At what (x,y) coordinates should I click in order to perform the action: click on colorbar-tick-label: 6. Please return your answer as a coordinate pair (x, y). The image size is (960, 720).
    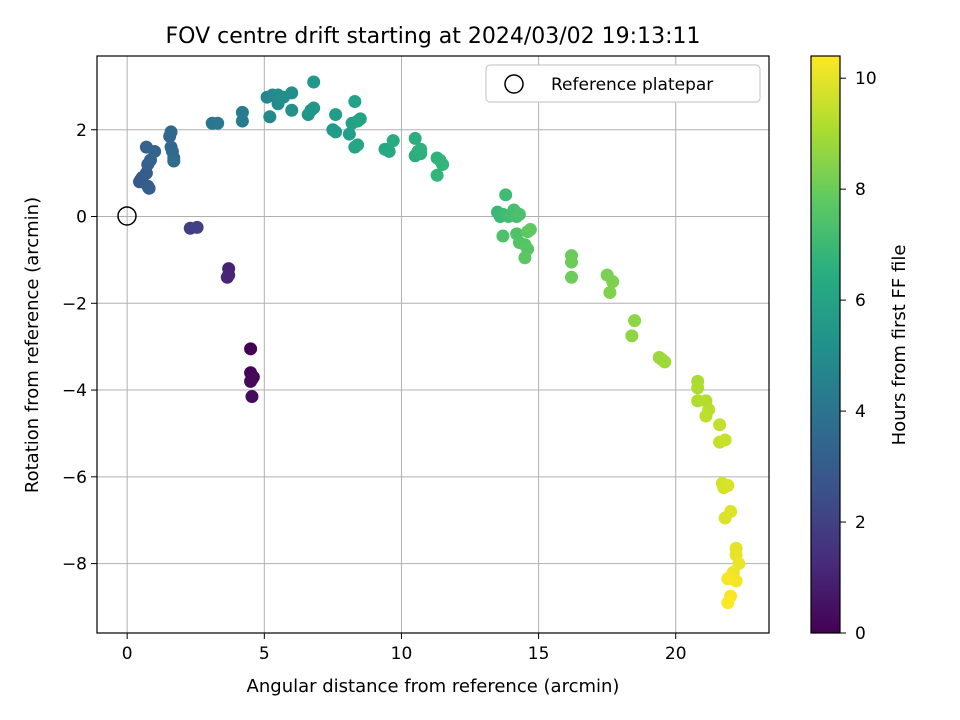
    Looking at the image, I should click on (860, 301).